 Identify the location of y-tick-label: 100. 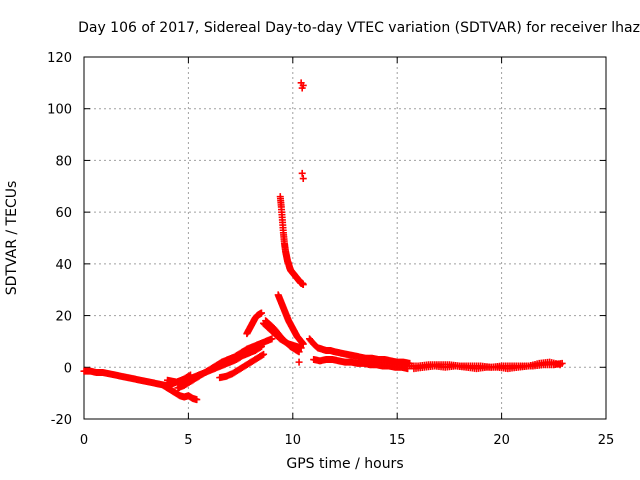
(59, 110).